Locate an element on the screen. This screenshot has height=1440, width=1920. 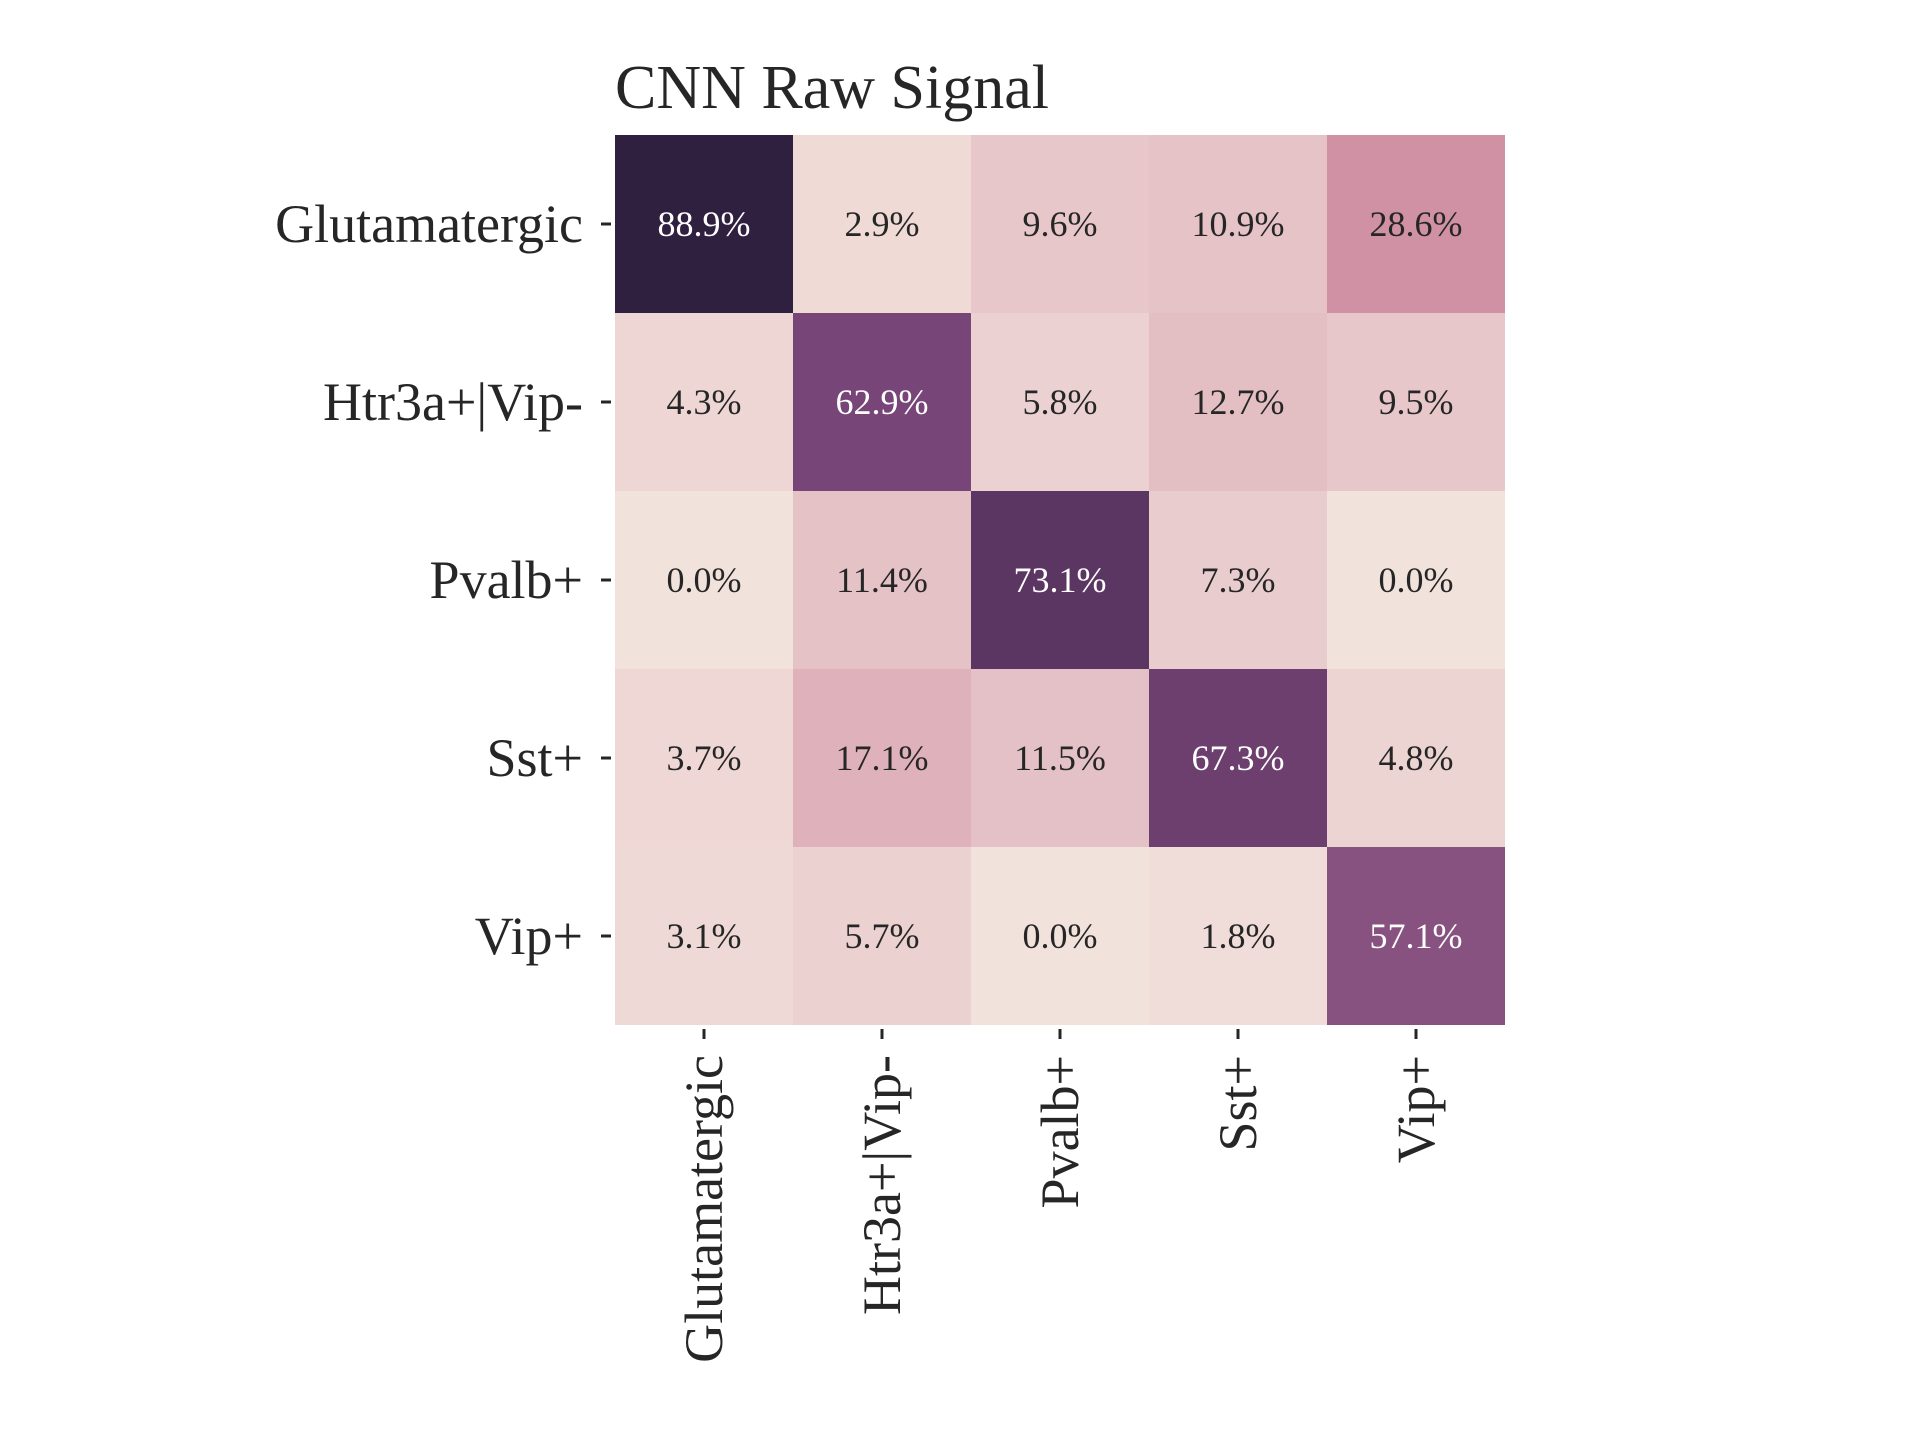
cell-value-label: 5.8% is located at coordinates (1060, 402).